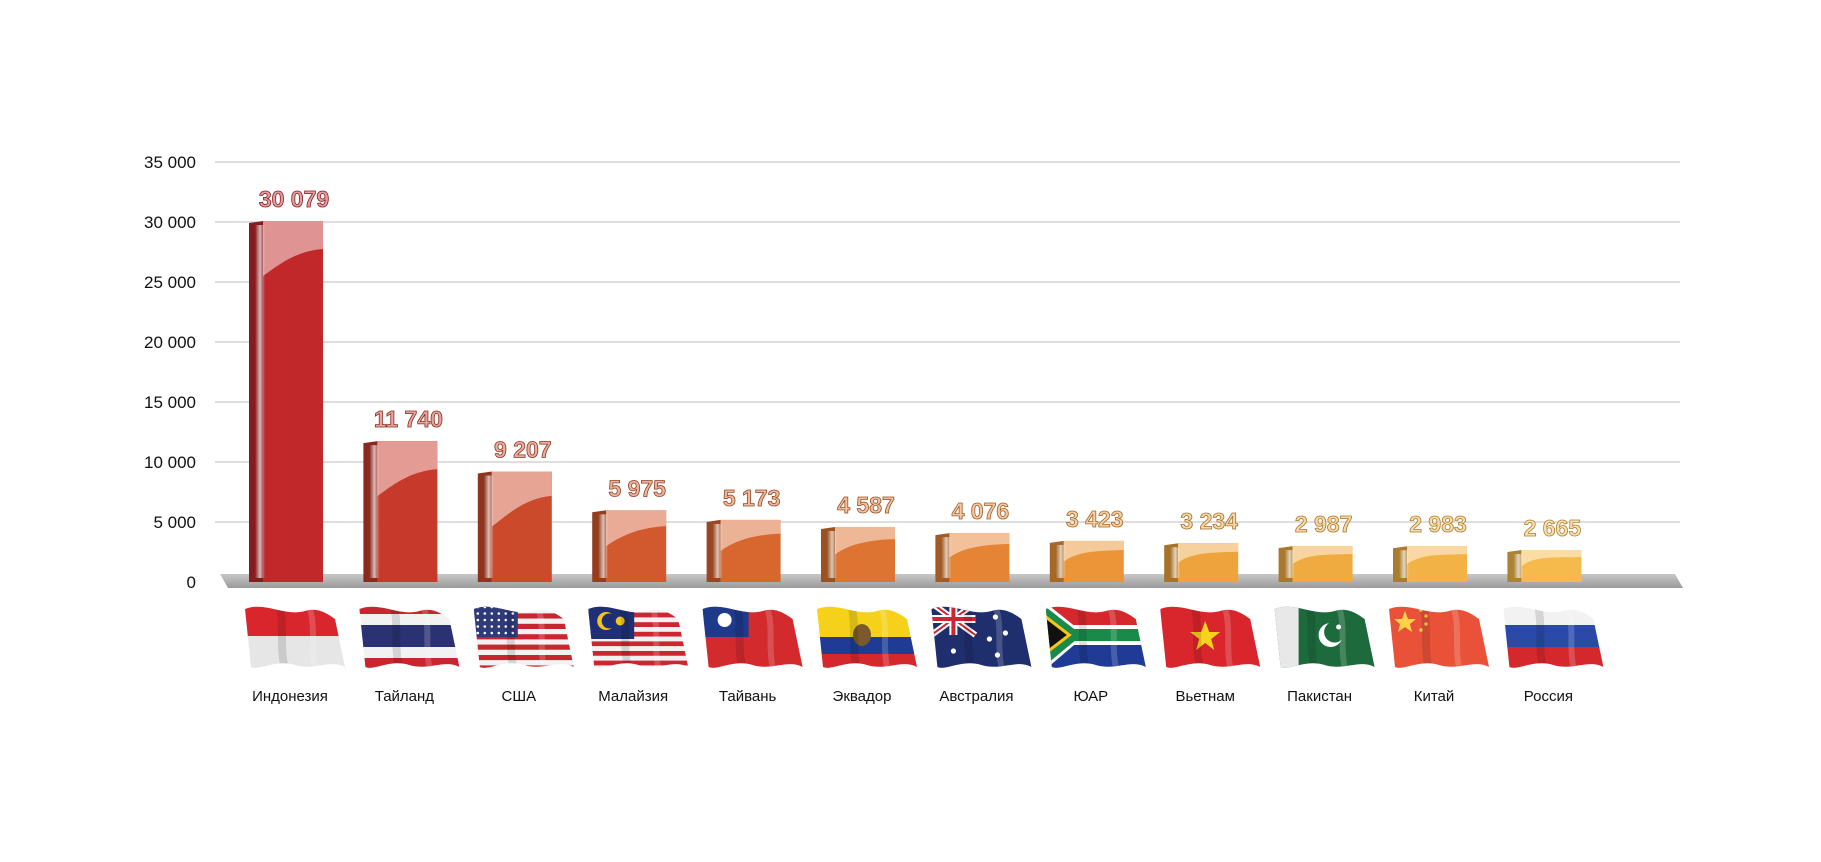 Image resolution: width=1821 pixels, height=862 pixels. Describe the element at coordinates (174, 522) in the screenshot. I see `y-tick-label: 5 000` at that location.